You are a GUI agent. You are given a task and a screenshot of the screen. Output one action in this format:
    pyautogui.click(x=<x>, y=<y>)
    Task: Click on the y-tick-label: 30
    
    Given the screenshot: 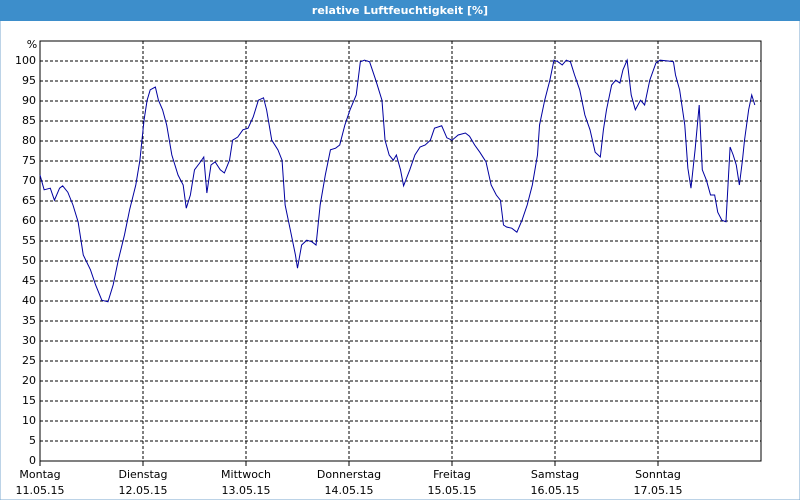 What is the action you would take?
    pyautogui.click(x=29, y=340)
    